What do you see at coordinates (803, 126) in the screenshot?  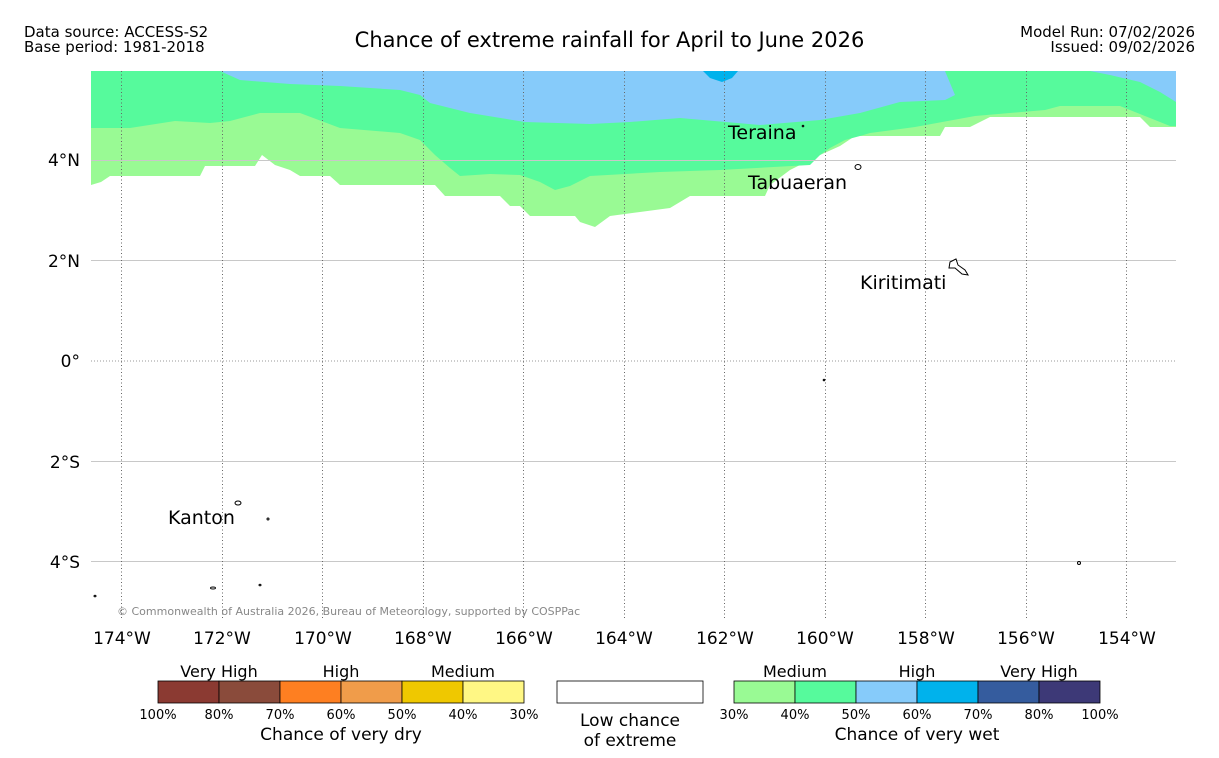 I see `teraina-island` at bounding box center [803, 126].